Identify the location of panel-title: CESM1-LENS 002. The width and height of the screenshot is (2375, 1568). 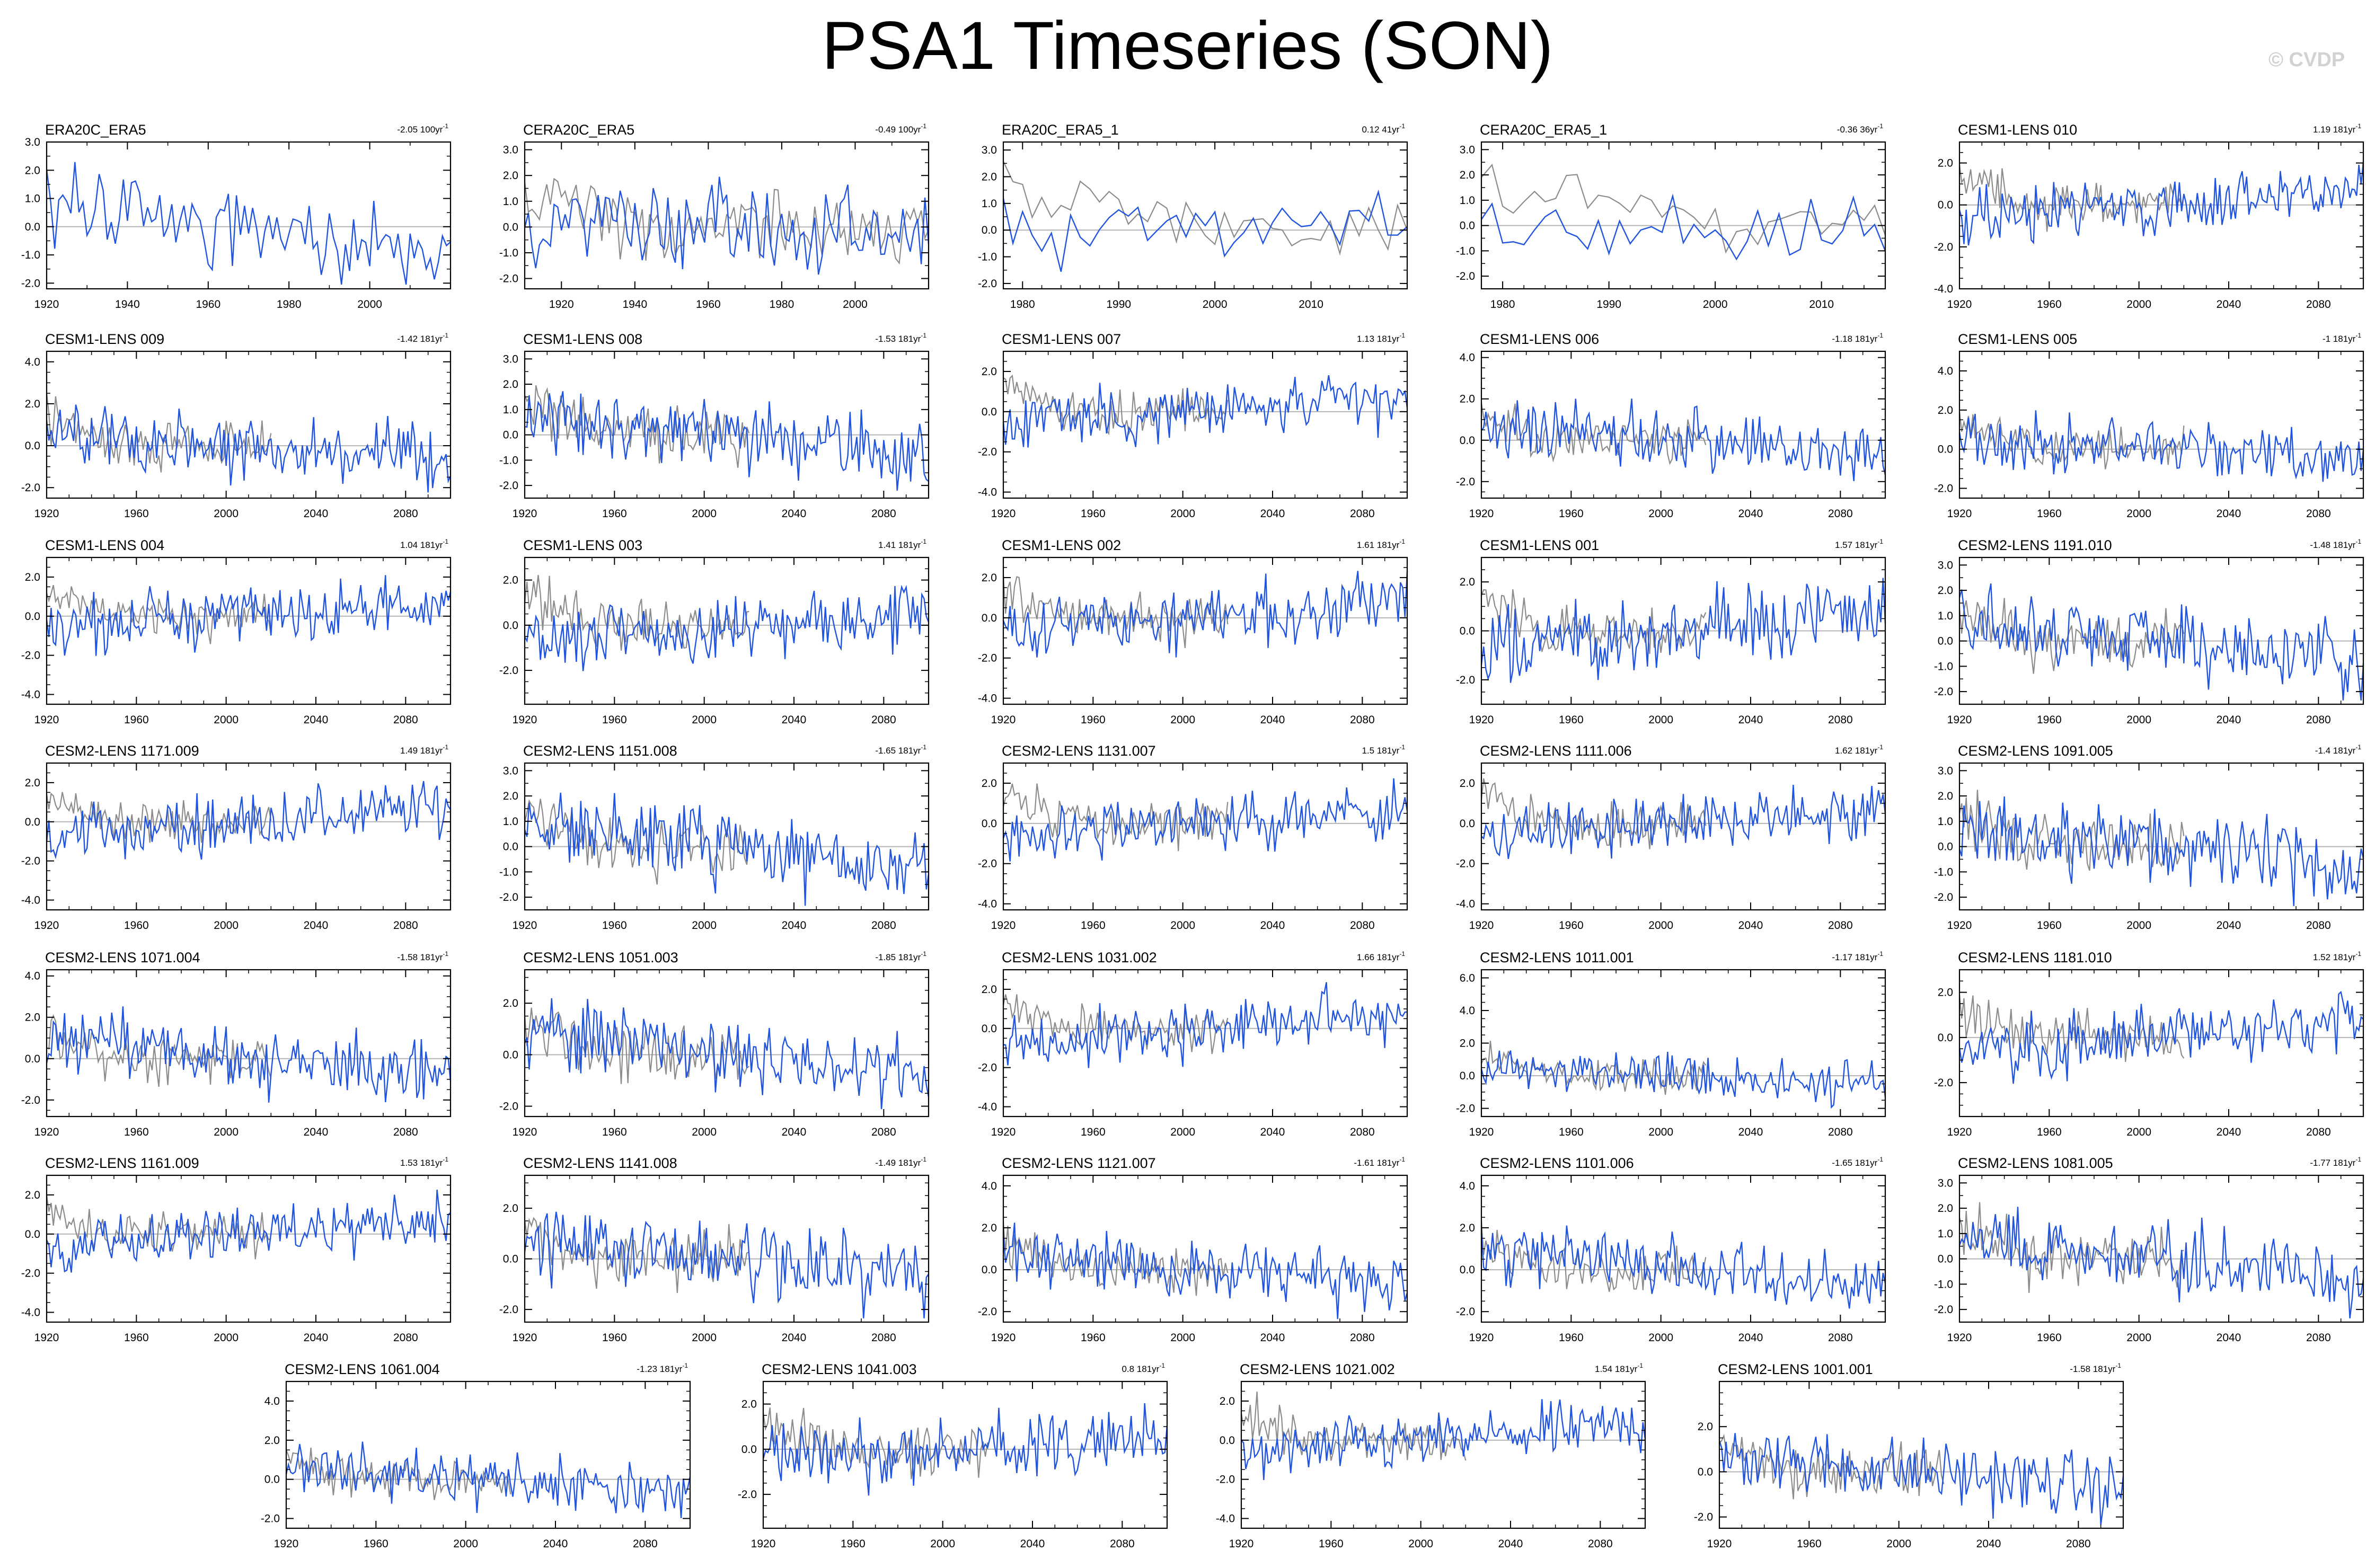
(1061, 545).